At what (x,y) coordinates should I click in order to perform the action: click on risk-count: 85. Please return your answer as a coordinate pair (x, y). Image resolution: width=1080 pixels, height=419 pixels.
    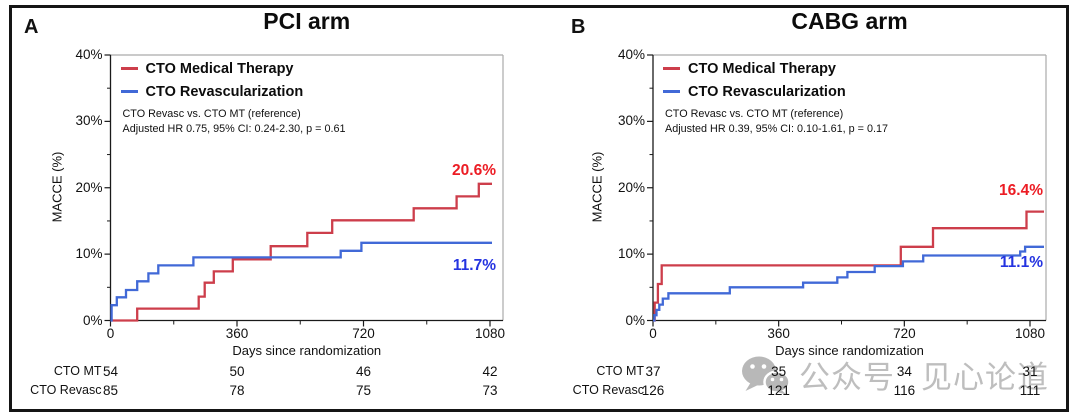
    Looking at the image, I should click on (110, 390).